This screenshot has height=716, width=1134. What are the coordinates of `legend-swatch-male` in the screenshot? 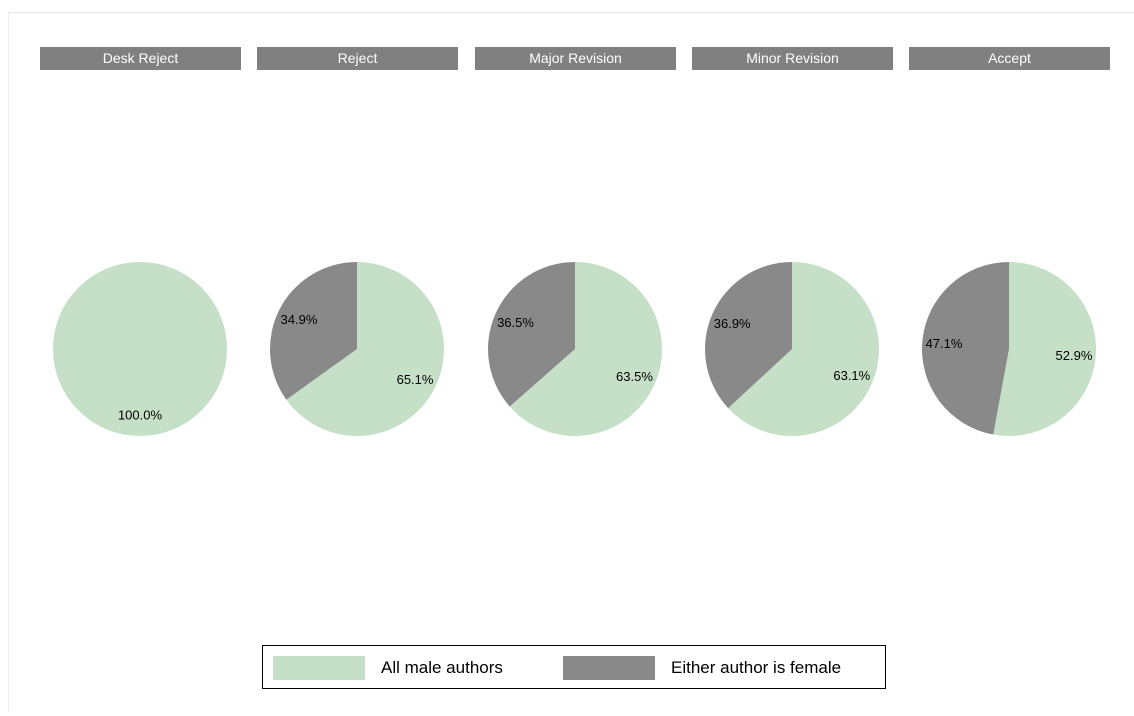 It's located at (319, 668).